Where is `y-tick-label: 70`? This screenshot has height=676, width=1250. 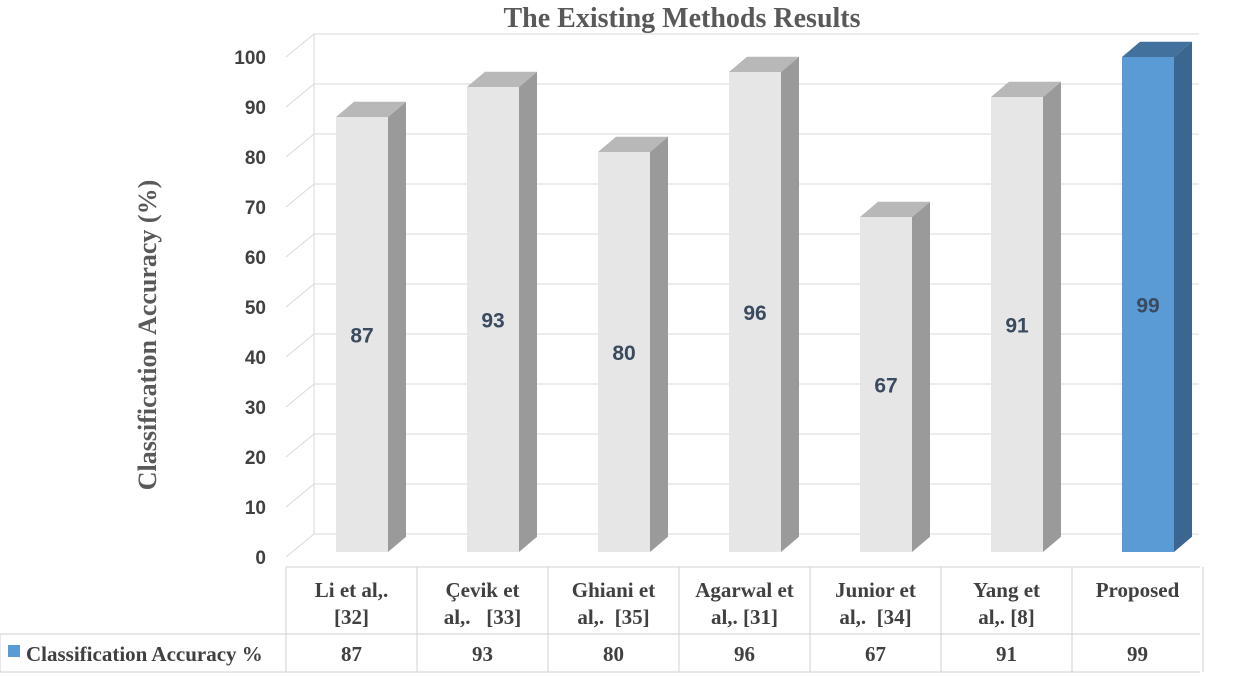 y-tick-label: 70 is located at coordinates (255, 208).